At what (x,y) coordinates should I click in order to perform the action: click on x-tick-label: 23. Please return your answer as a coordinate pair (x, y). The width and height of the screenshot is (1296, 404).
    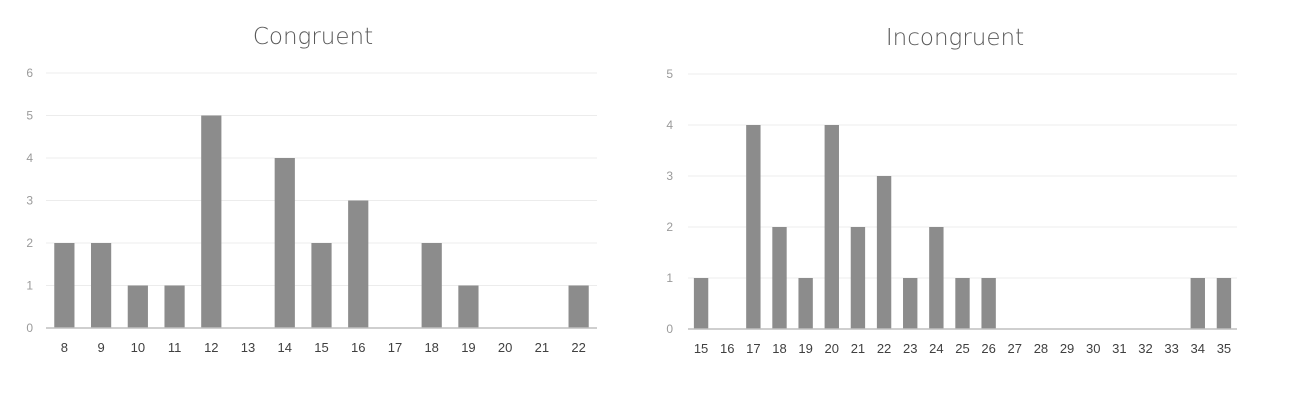
    Looking at the image, I should click on (910, 348).